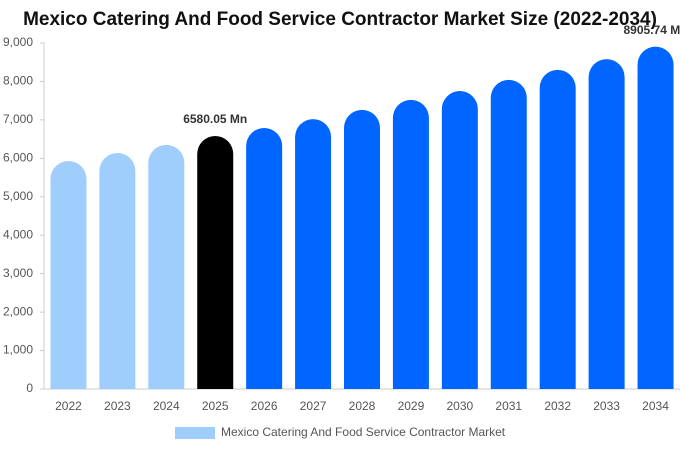 The height and width of the screenshot is (450, 680). Describe the element at coordinates (264, 406) in the screenshot. I see `x-tick-label: 2026` at that location.